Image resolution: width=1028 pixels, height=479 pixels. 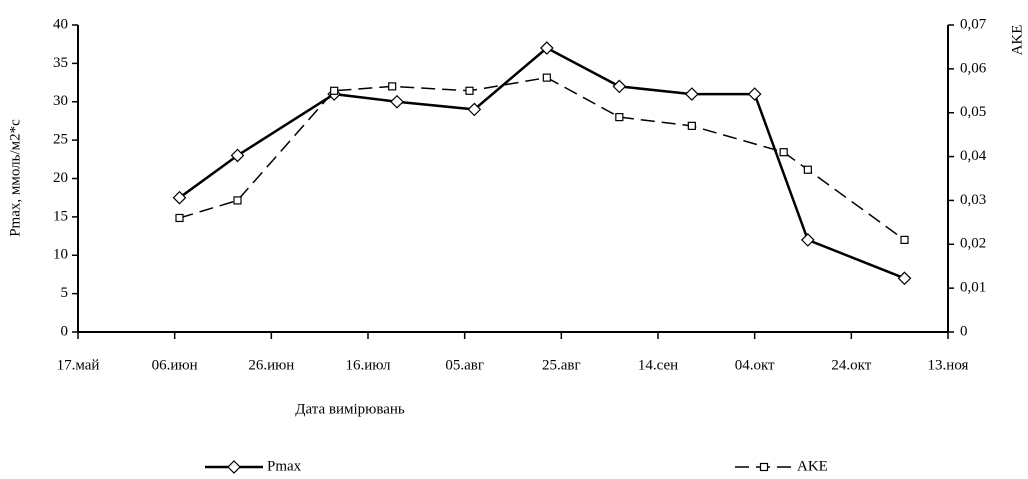 I want to click on y-tick-label: 35, so click(x=60, y=63).